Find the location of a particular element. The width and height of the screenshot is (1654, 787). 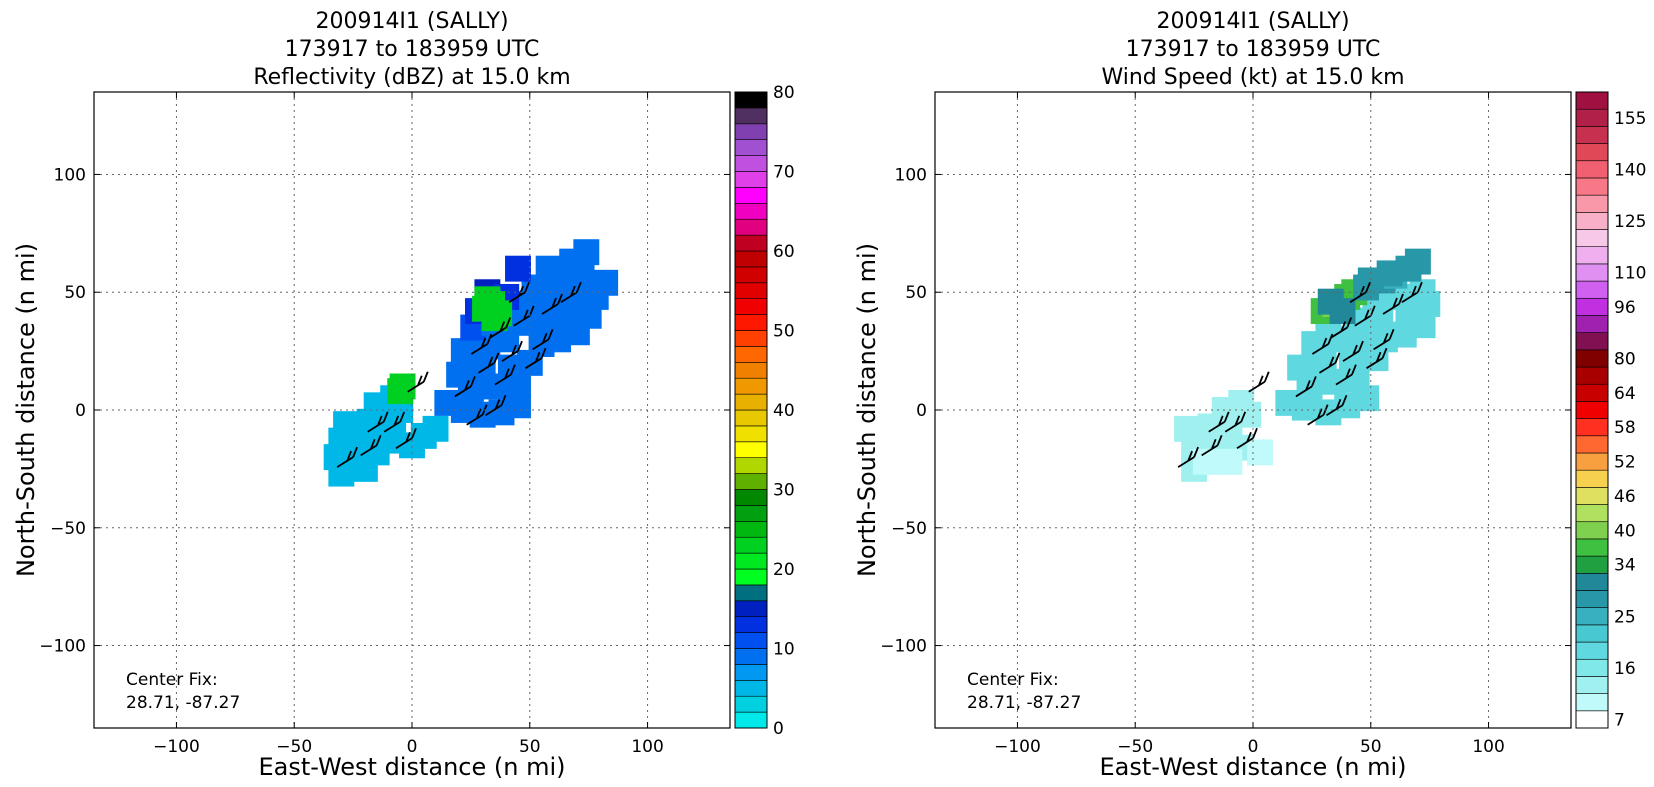

colorbar-tick-label: 52 is located at coordinates (1625, 463).